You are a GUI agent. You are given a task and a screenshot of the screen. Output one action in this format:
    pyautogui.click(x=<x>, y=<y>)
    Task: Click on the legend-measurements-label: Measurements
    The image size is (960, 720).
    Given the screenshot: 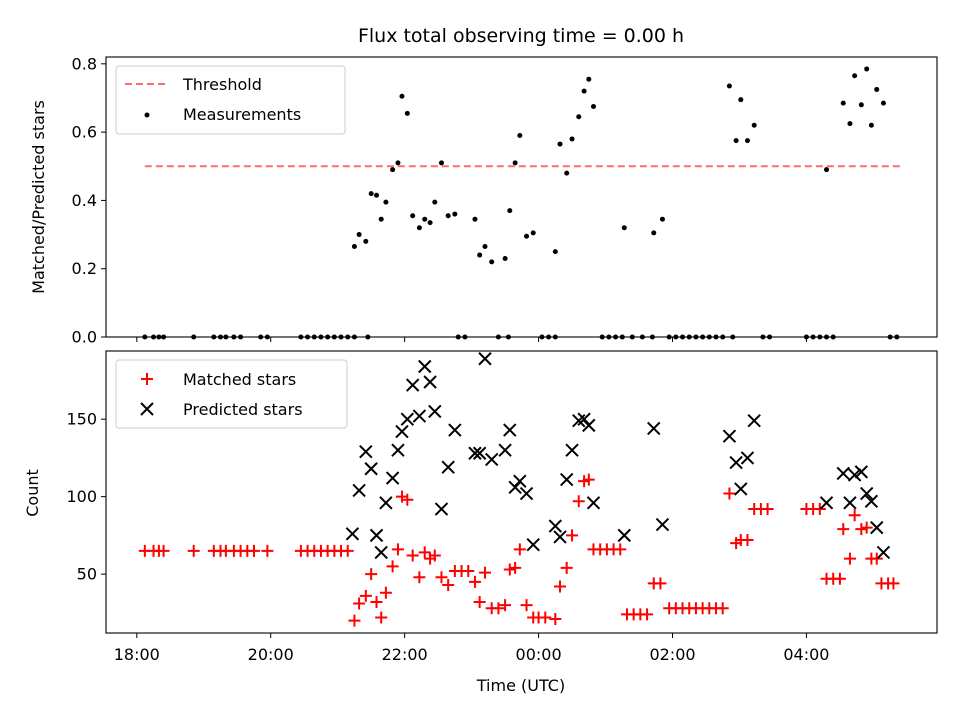 What is the action you would take?
    pyautogui.click(x=242, y=114)
    